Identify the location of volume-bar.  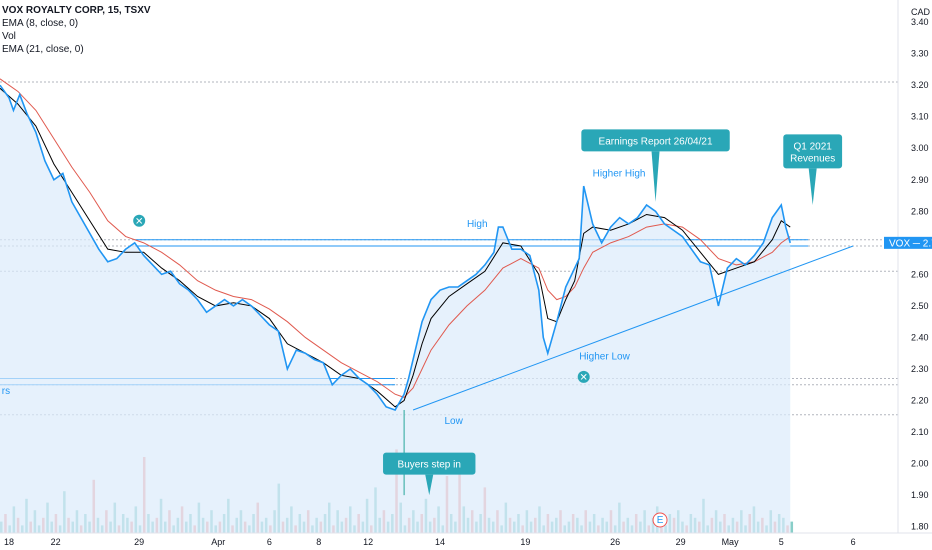
(792, 527).